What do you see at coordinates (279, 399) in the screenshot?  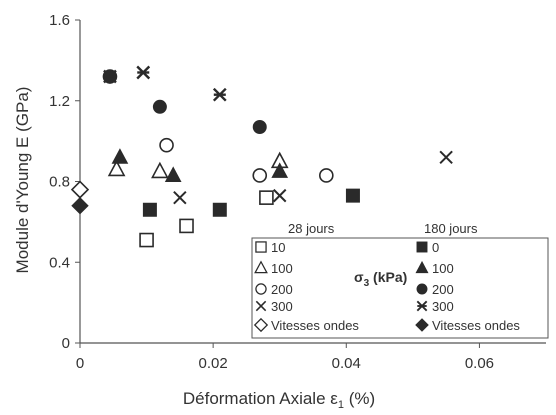 I see `x-axis-label: Déformation Axiale ε1 (%)` at bounding box center [279, 399].